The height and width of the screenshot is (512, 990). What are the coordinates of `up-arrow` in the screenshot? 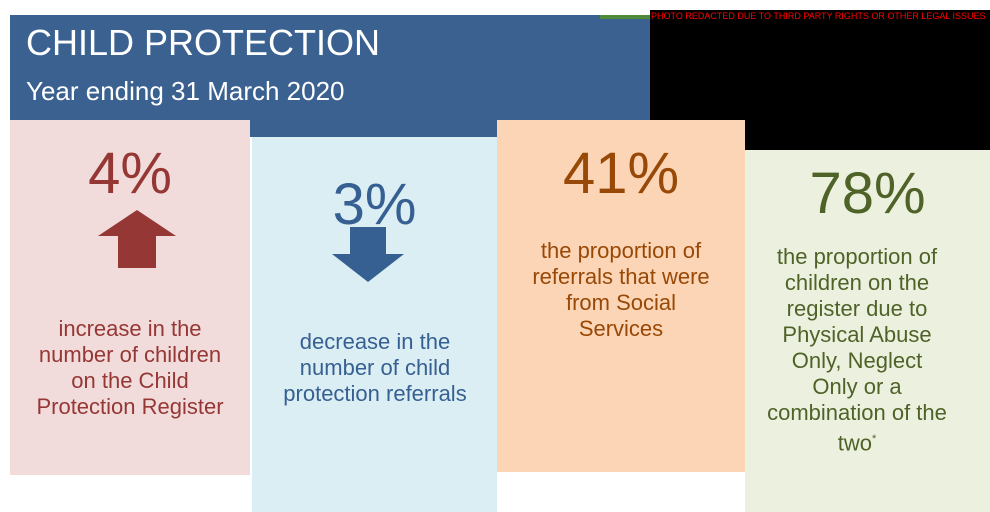 It's located at (137, 239).